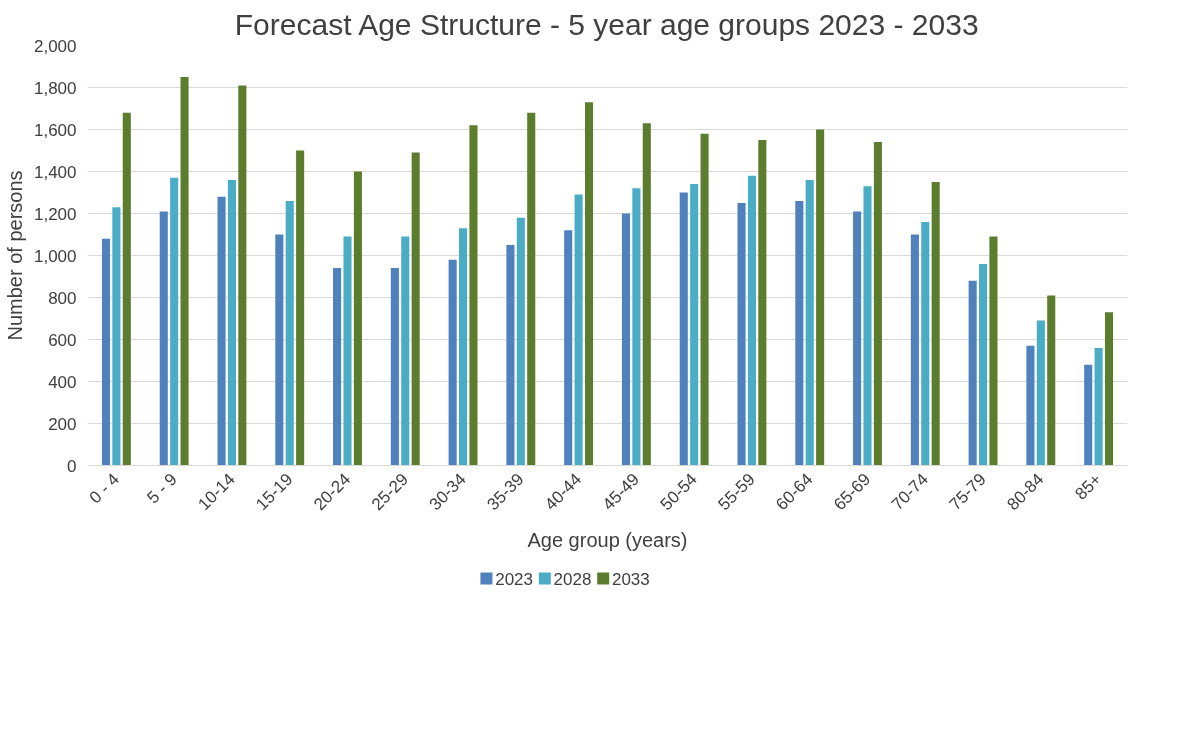 This screenshot has width=1204, height=749. Describe the element at coordinates (62, 298) in the screenshot. I see `y-tick-label: 800` at that location.